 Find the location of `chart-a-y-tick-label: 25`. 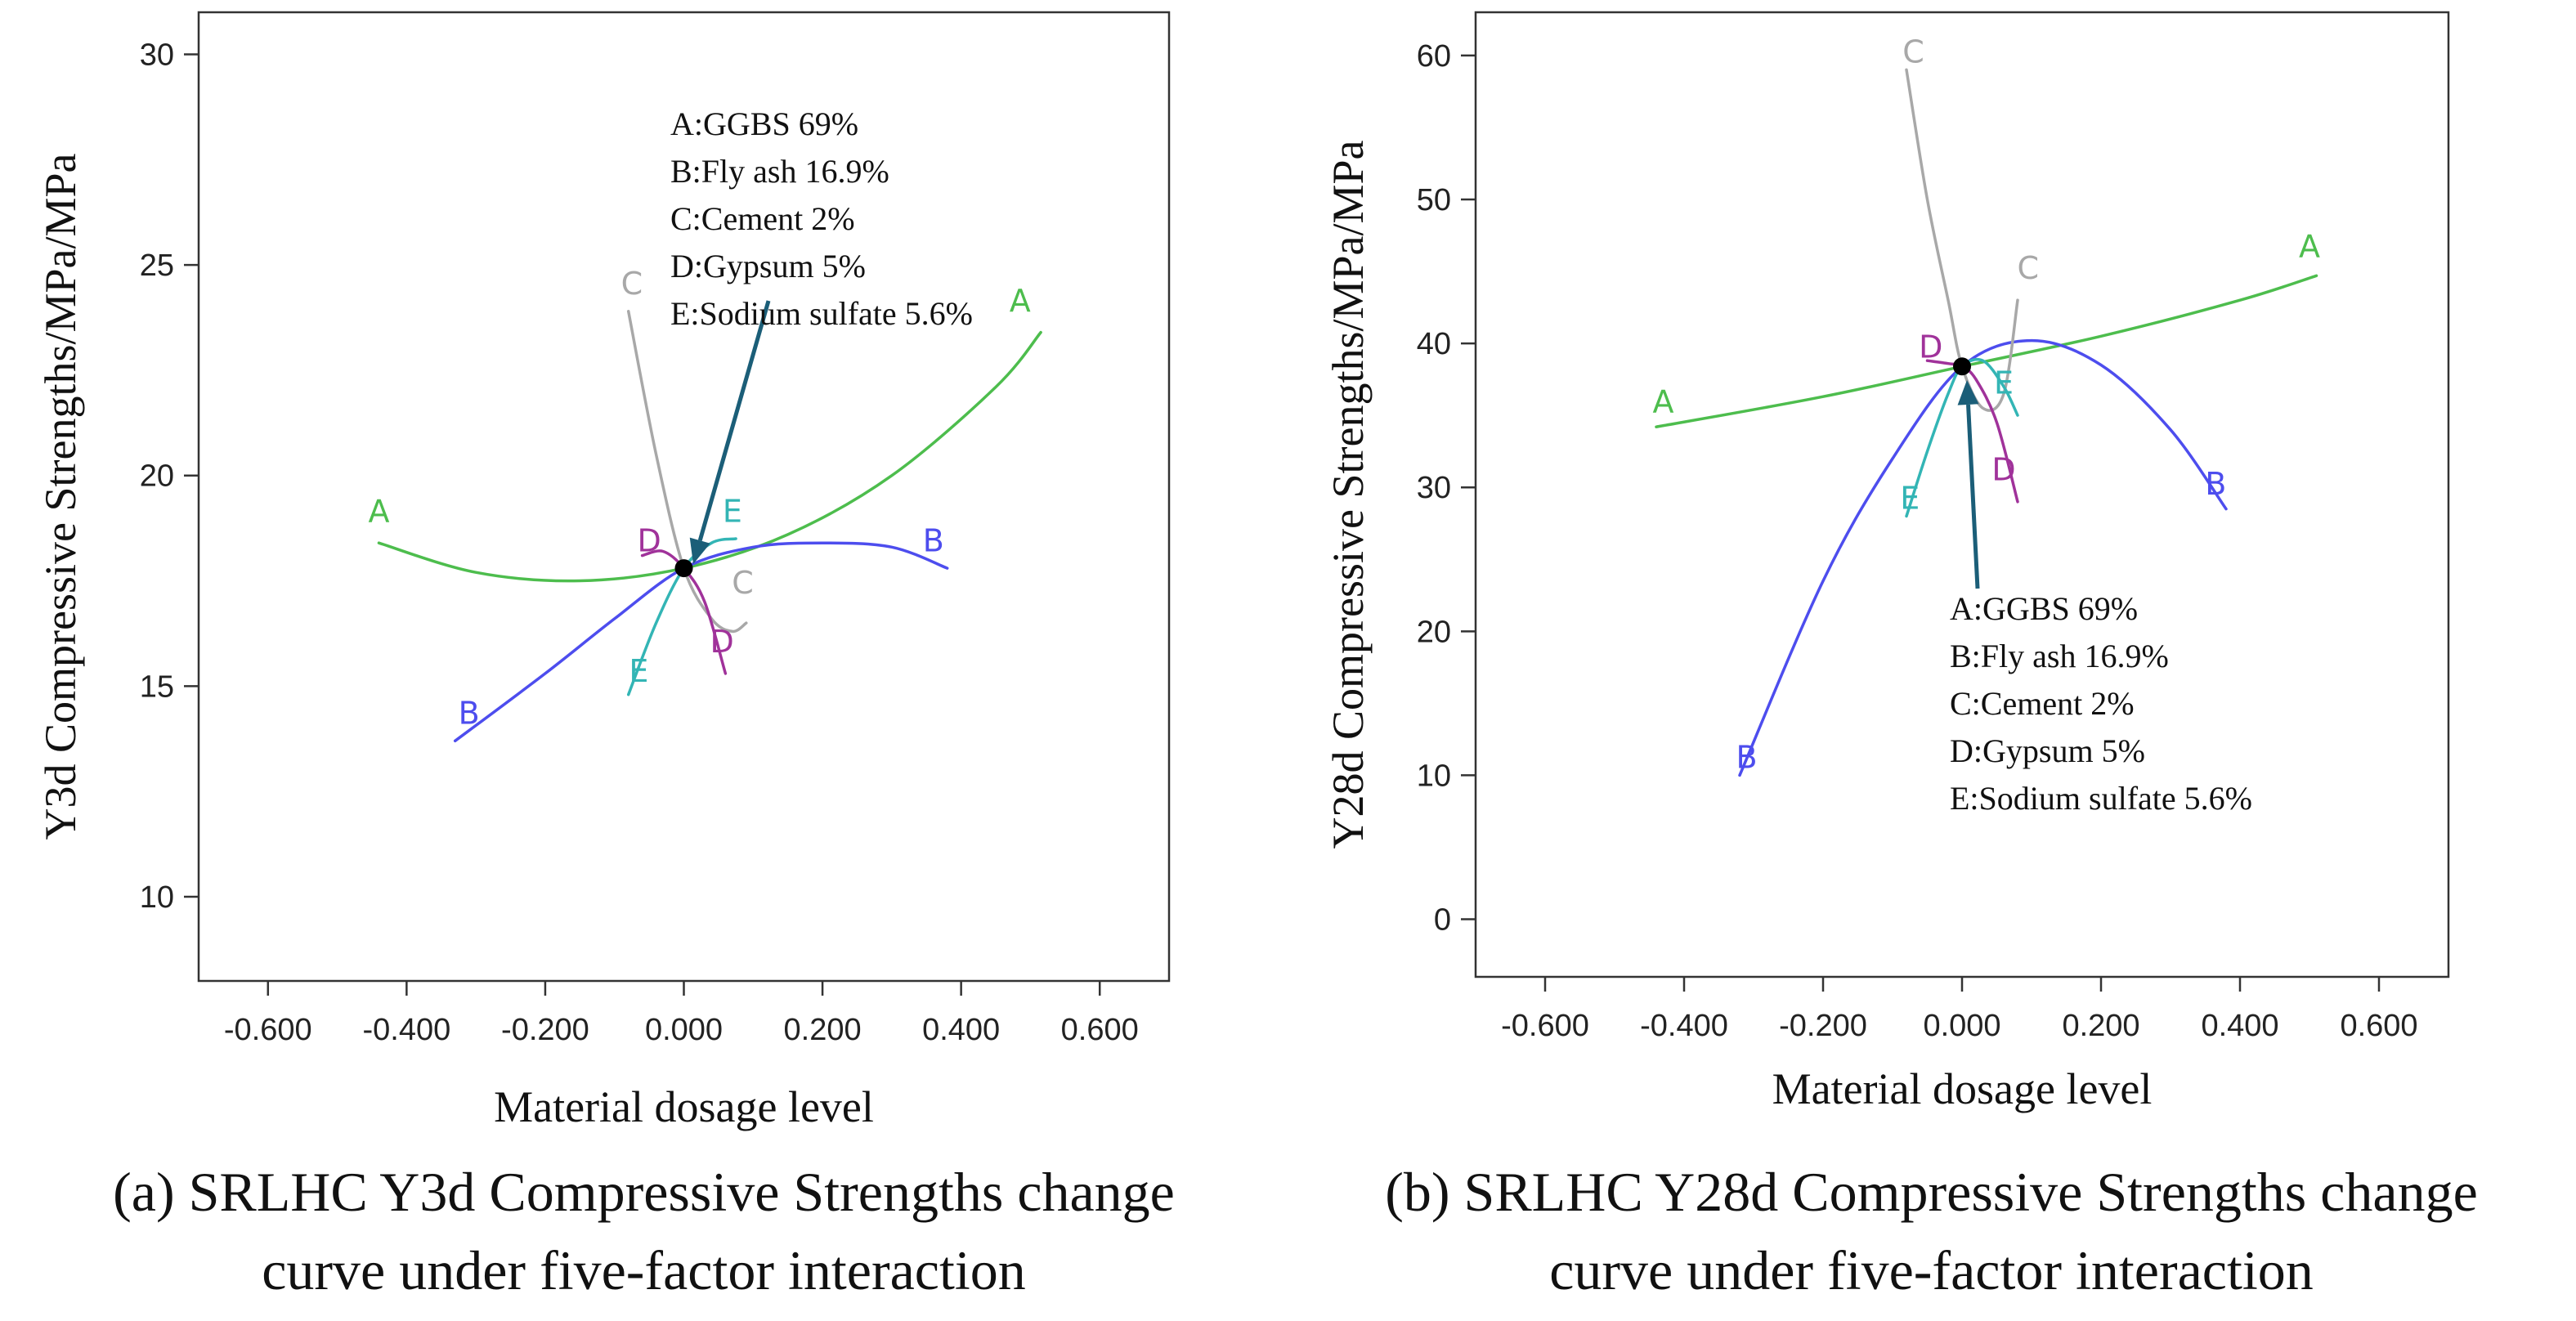

chart-a-y-tick-label: 25 is located at coordinates (157, 266).